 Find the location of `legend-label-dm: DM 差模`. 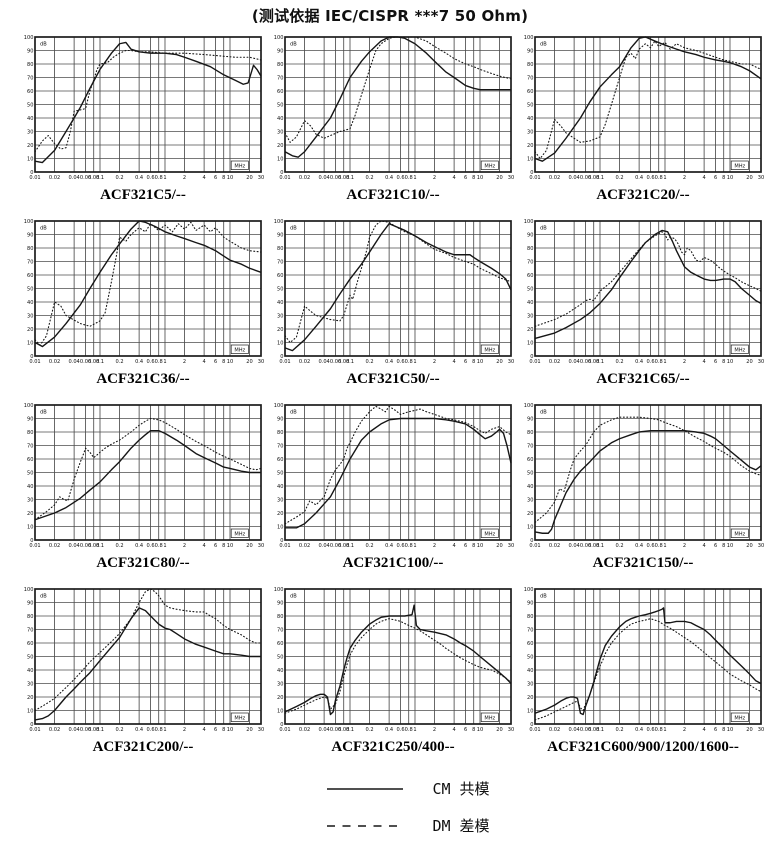

legend-label-dm: DM 差模 is located at coordinates (461, 826).